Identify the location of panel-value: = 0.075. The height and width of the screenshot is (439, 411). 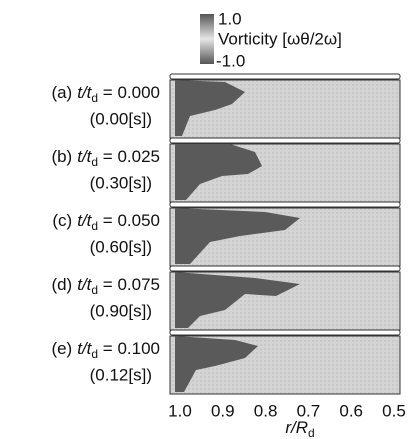
(129, 284).